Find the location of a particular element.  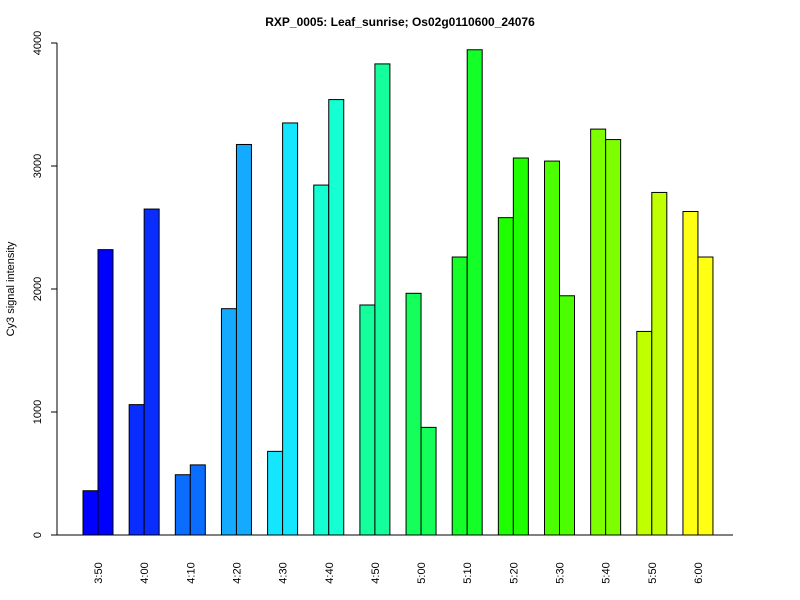

y-tick-label: 0 is located at coordinates (38, 535).